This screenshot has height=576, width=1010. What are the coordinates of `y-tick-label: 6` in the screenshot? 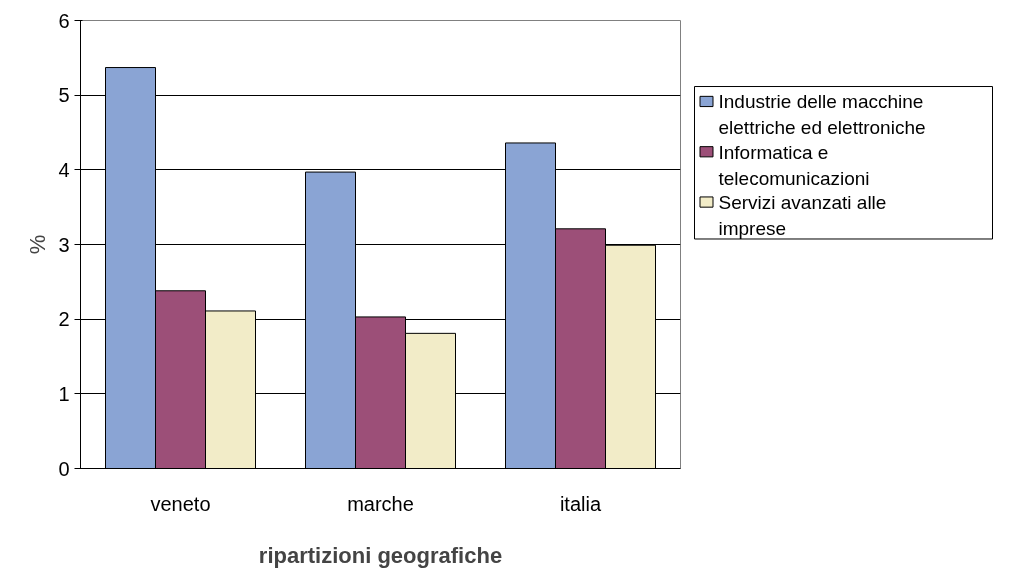 It's located at (64, 20).